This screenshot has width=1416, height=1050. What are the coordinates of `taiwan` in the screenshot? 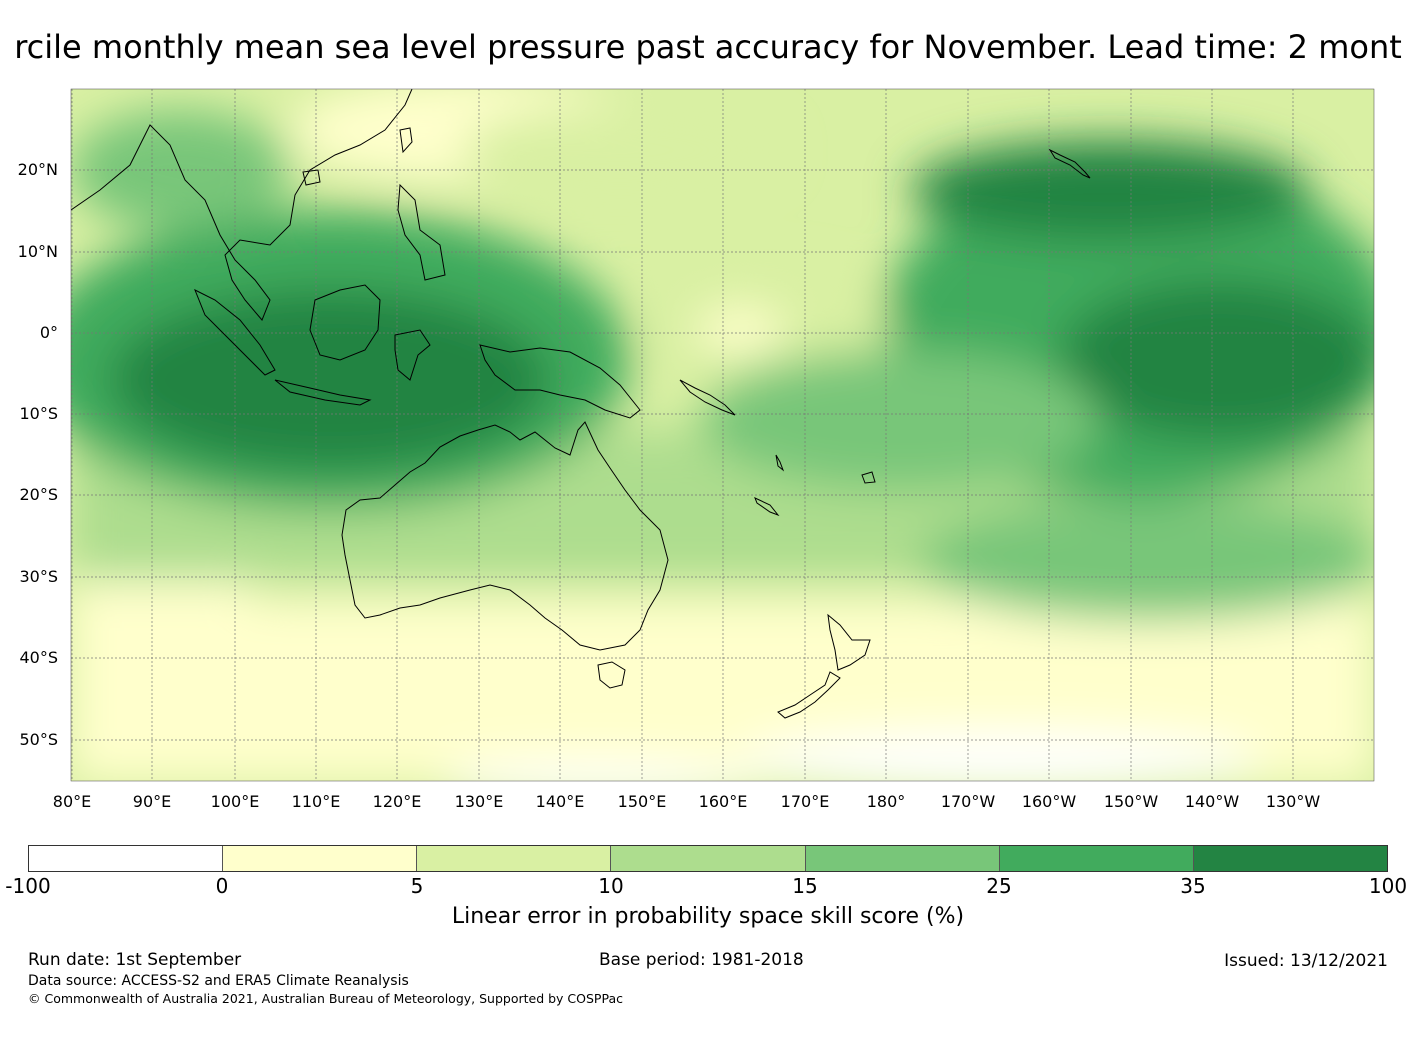 It's located at (406, 140).